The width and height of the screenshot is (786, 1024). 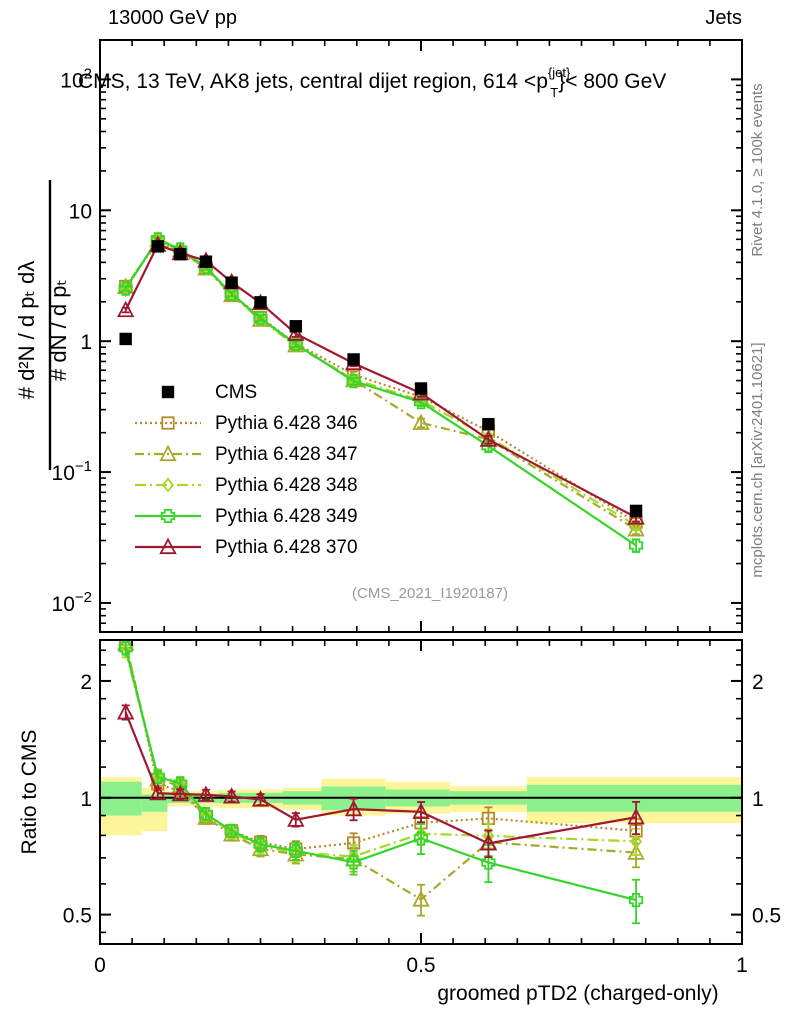 I want to click on header-left: 13000 GeV pp, so click(x=172, y=18).